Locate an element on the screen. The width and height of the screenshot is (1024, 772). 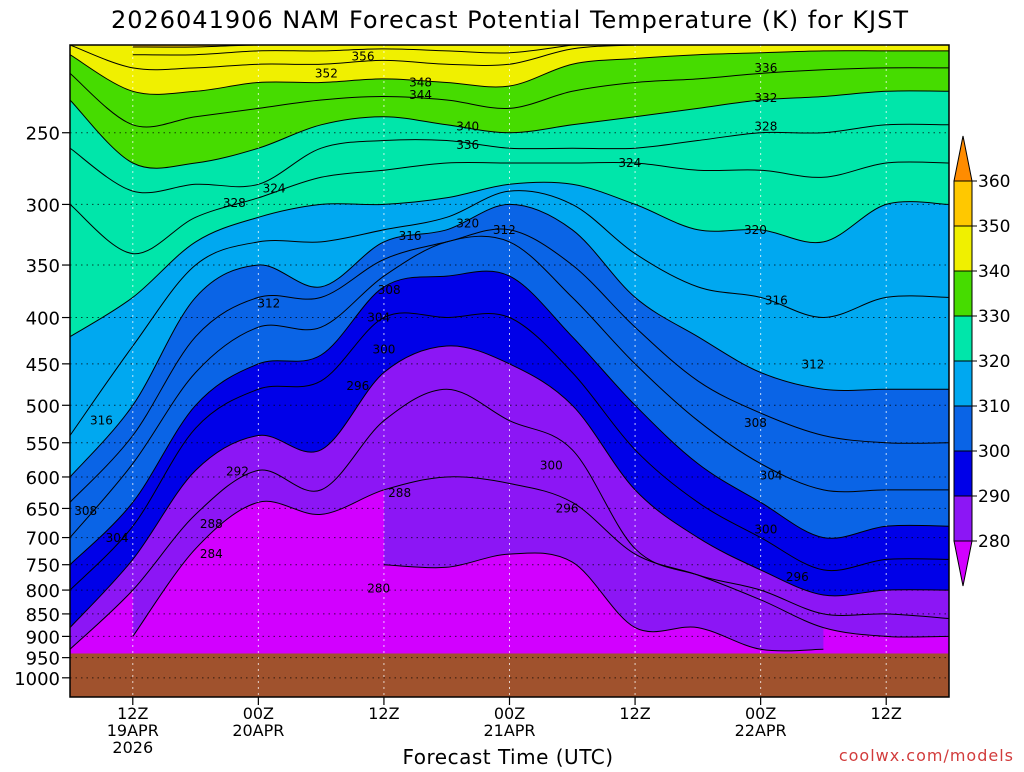
y-tick-label: 500 is located at coordinates (43, 406).